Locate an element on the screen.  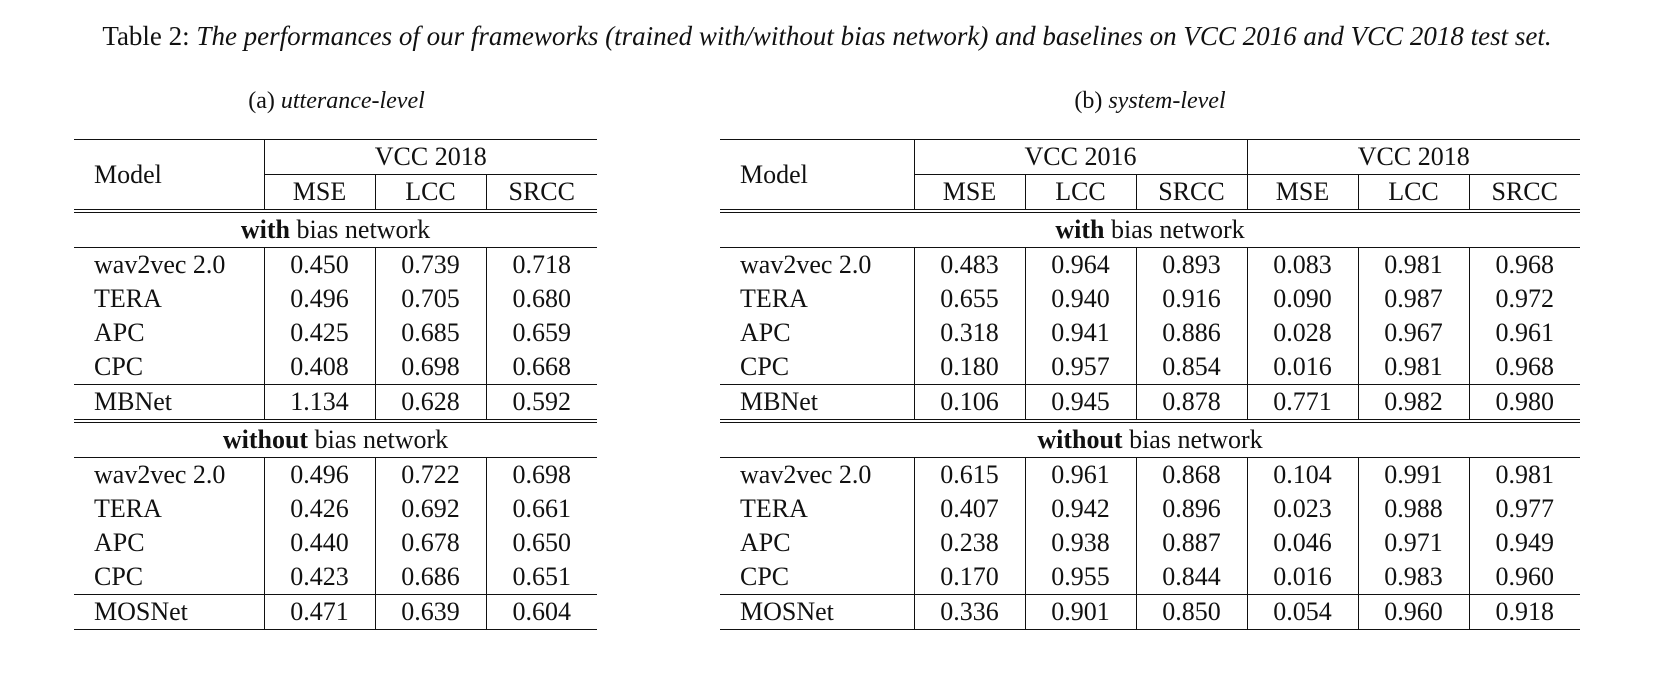
table-row: APC 0.440 0.678 0.650 is located at coordinates (335, 543).